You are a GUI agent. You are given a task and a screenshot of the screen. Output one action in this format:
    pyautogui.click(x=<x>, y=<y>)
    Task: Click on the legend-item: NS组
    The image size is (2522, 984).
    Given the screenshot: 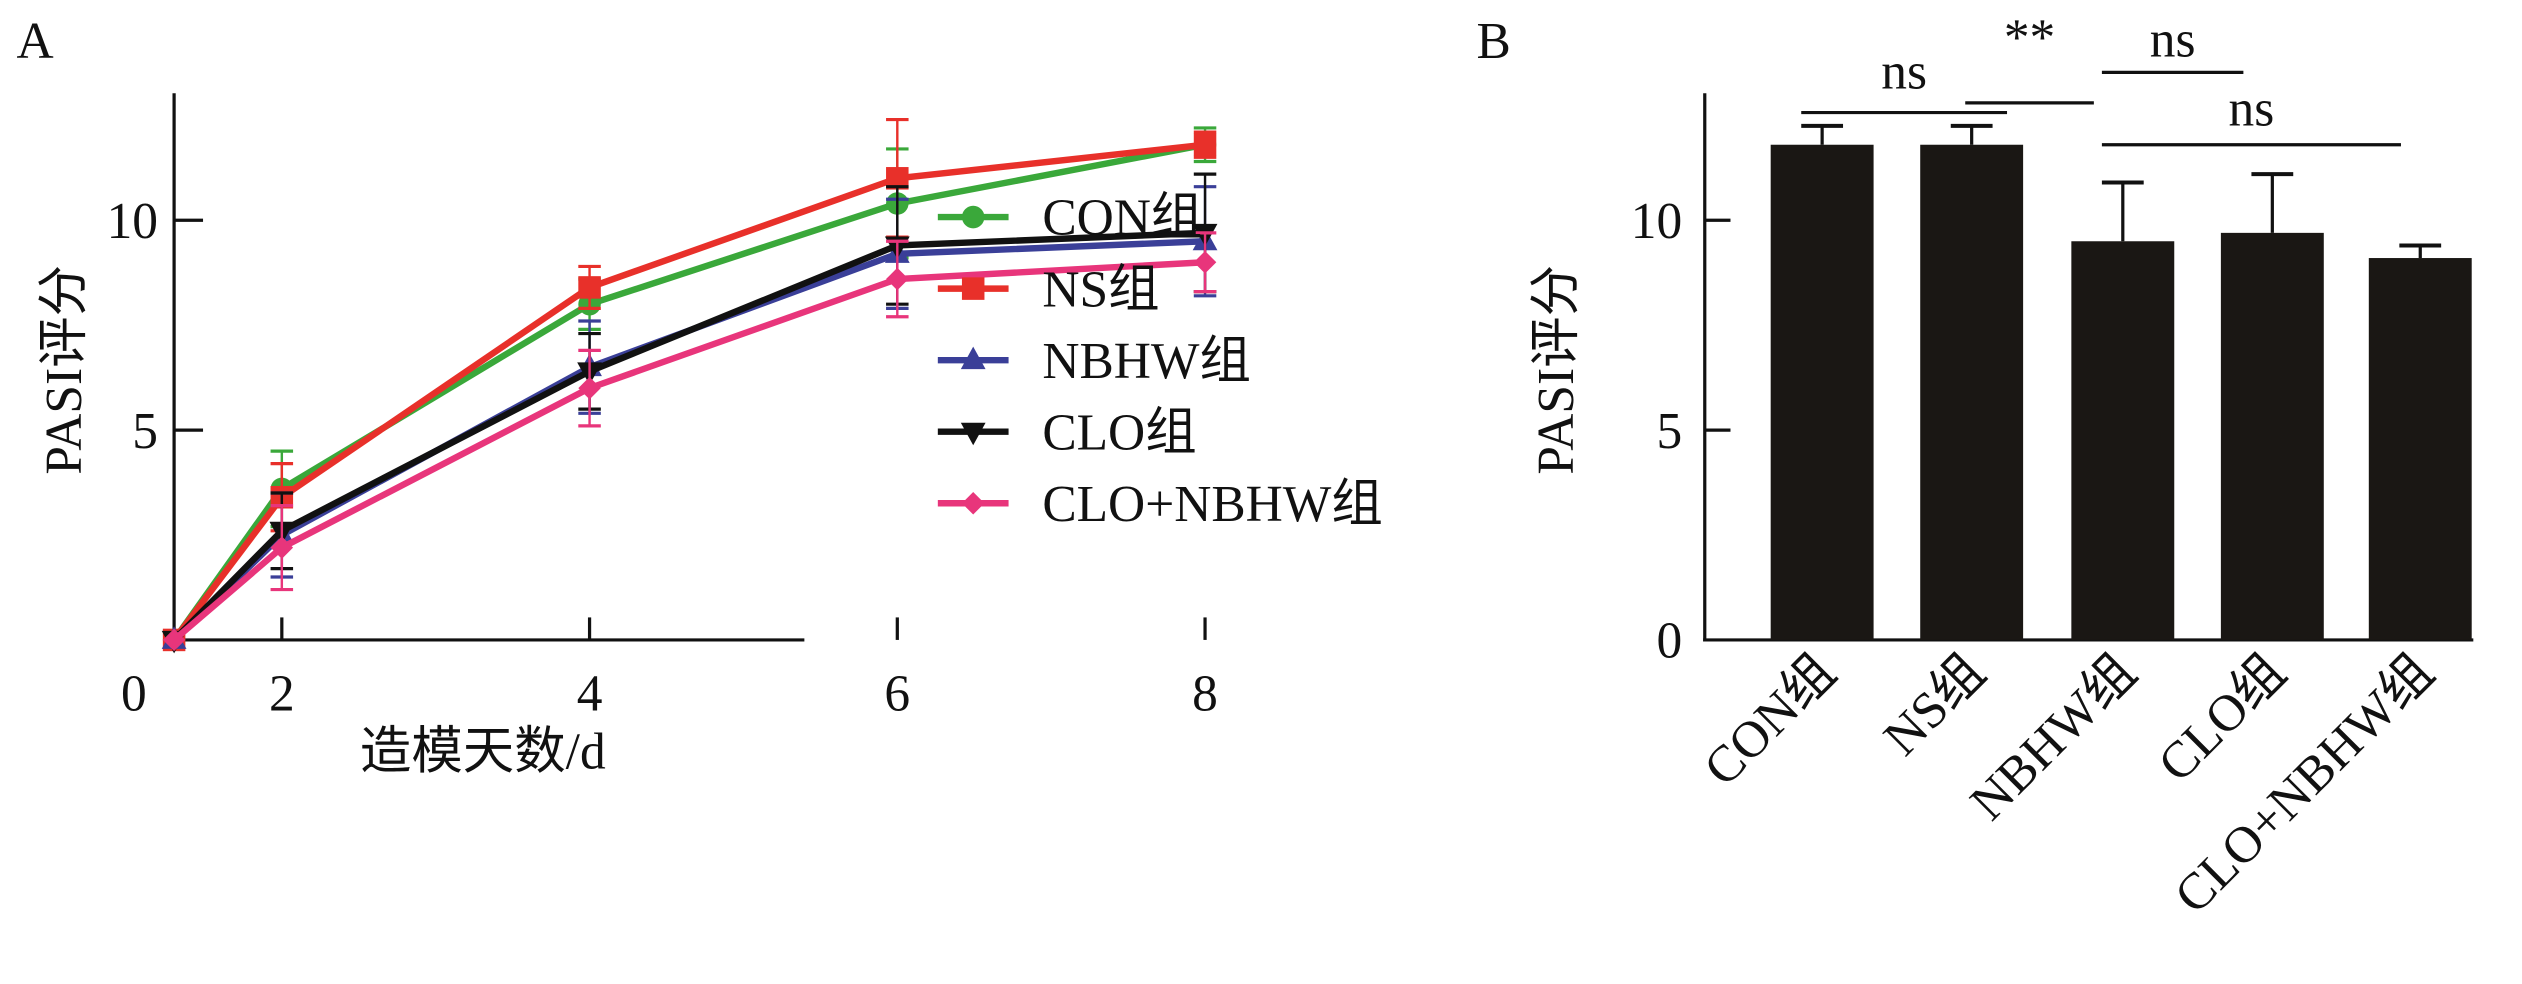 What is the action you would take?
    pyautogui.click(x=1048, y=289)
    